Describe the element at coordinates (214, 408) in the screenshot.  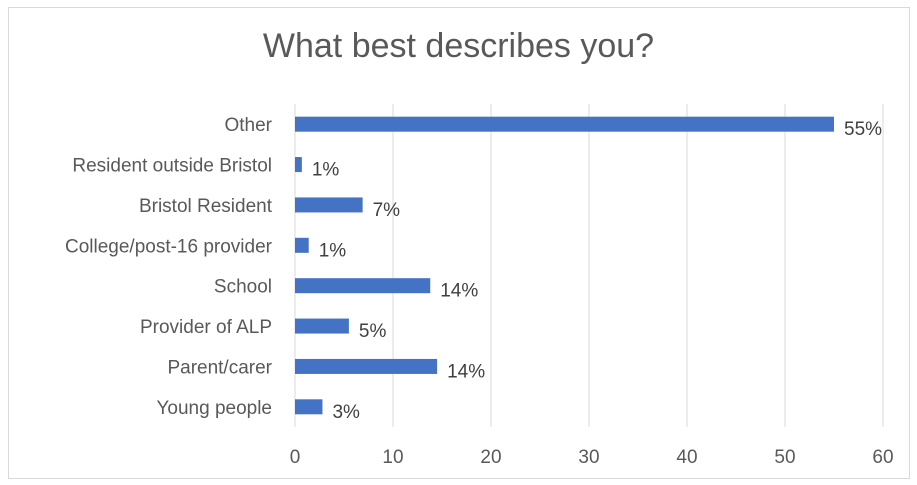
I see `category-label-young-people: Young people` at that location.